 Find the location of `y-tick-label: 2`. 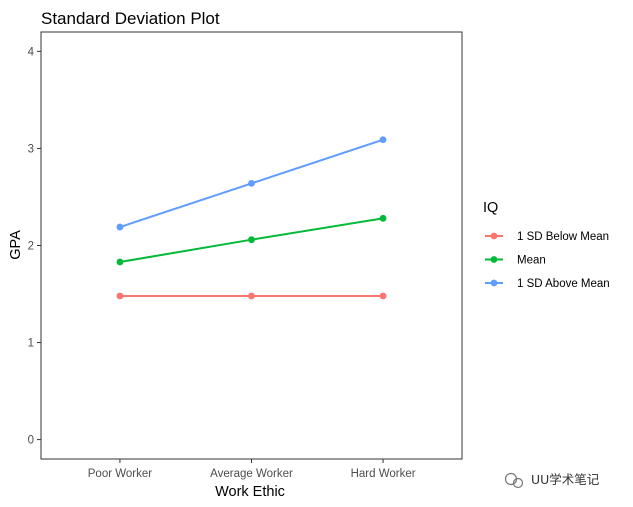

y-tick-label: 2 is located at coordinates (31, 247).